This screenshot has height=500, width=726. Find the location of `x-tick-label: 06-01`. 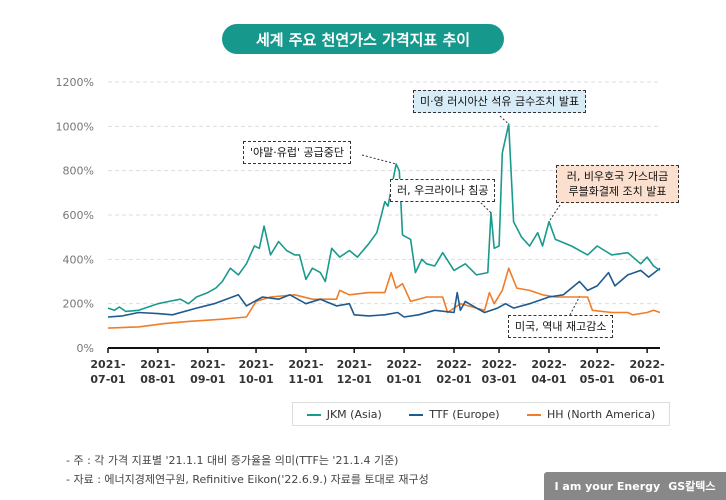

x-tick-label: 06-01 is located at coordinates (647, 379).